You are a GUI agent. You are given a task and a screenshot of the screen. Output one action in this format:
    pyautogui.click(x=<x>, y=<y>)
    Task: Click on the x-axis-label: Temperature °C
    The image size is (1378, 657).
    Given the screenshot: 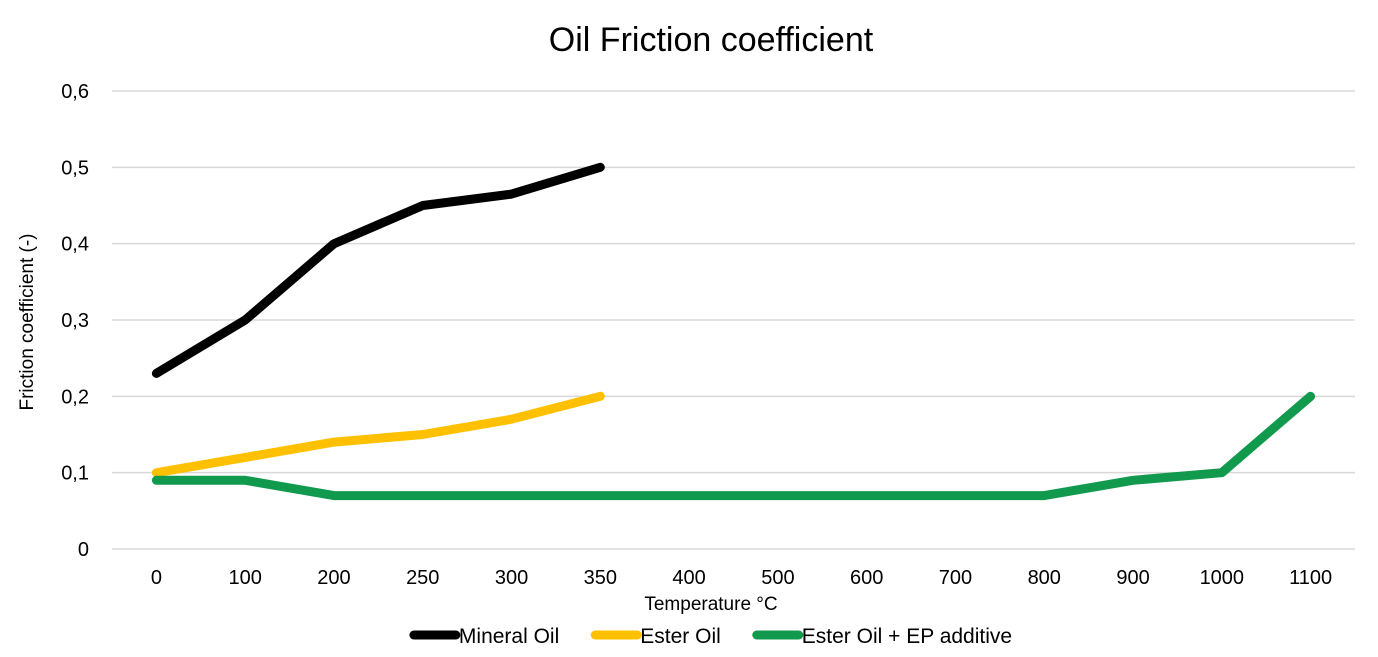 What is the action you would take?
    pyautogui.click(x=710, y=604)
    